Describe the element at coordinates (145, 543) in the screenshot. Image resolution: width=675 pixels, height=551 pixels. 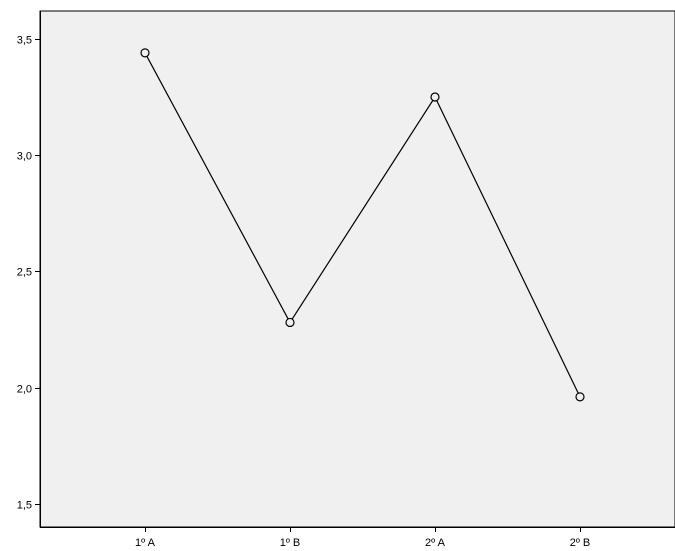
I see `x-tick-label: 1º A` at that location.